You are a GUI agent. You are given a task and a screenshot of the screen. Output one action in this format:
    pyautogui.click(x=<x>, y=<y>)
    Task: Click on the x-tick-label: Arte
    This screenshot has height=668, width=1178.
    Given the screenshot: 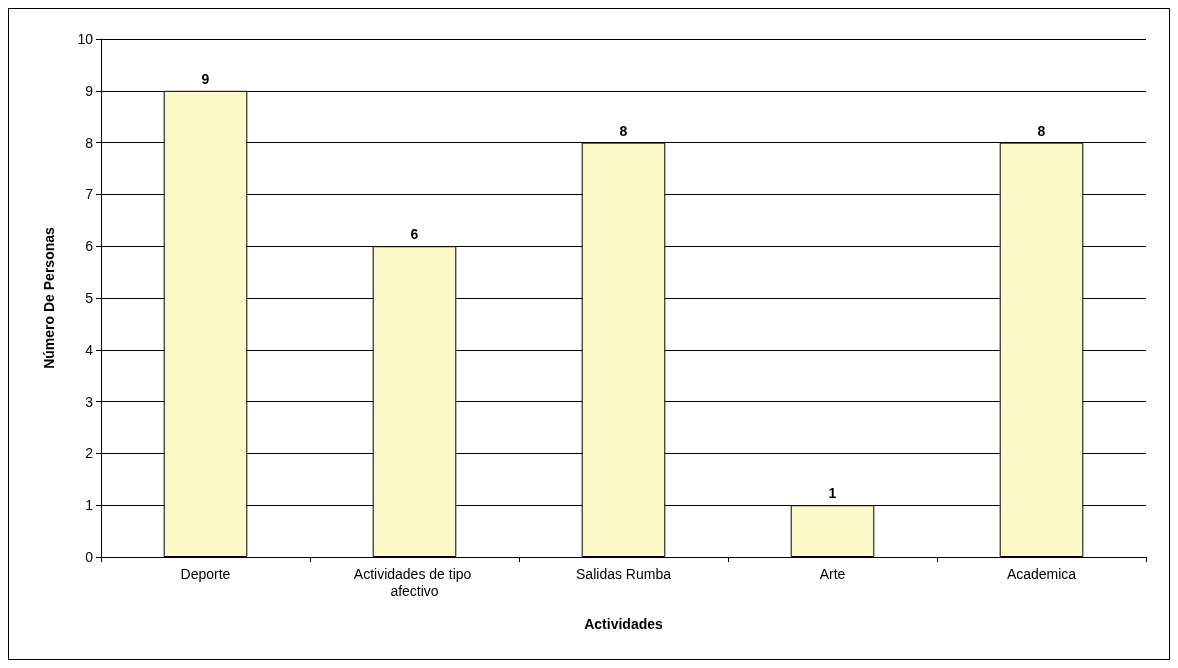 What is the action you would take?
    pyautogui.click(x=832, y=573)
    